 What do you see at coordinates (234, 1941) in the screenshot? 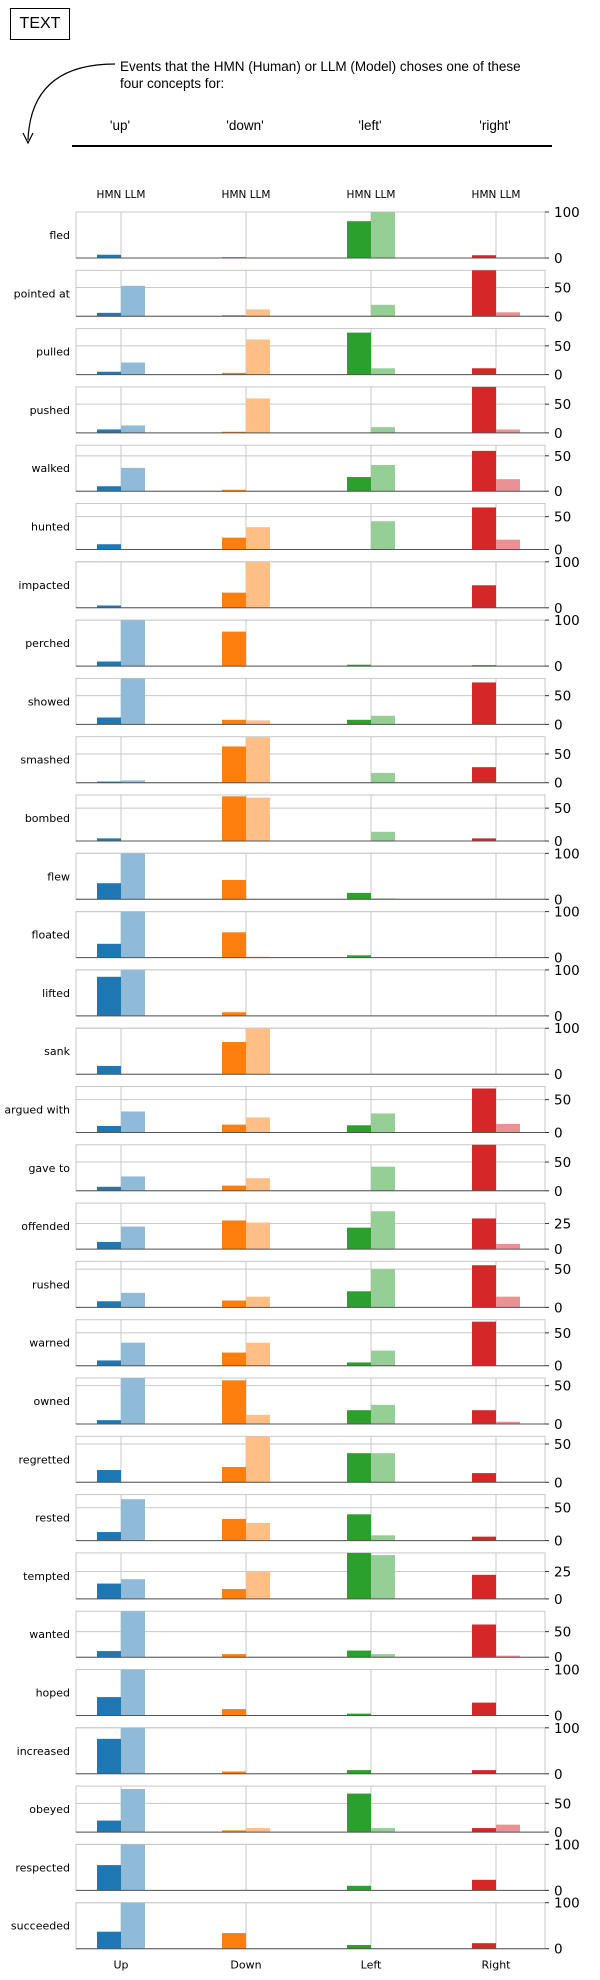
I see `bar-succeeded-down-hmn` at bounding box center [234, 1941].